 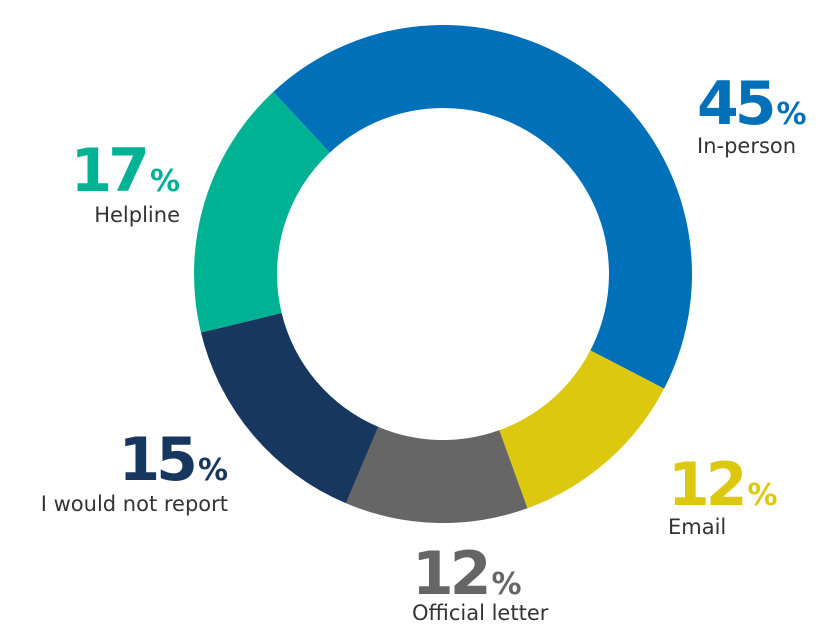 What do you see at coordinates (735, 104) in the screenshot?
I see `value-number: 45` at bounding box center [735, 104].